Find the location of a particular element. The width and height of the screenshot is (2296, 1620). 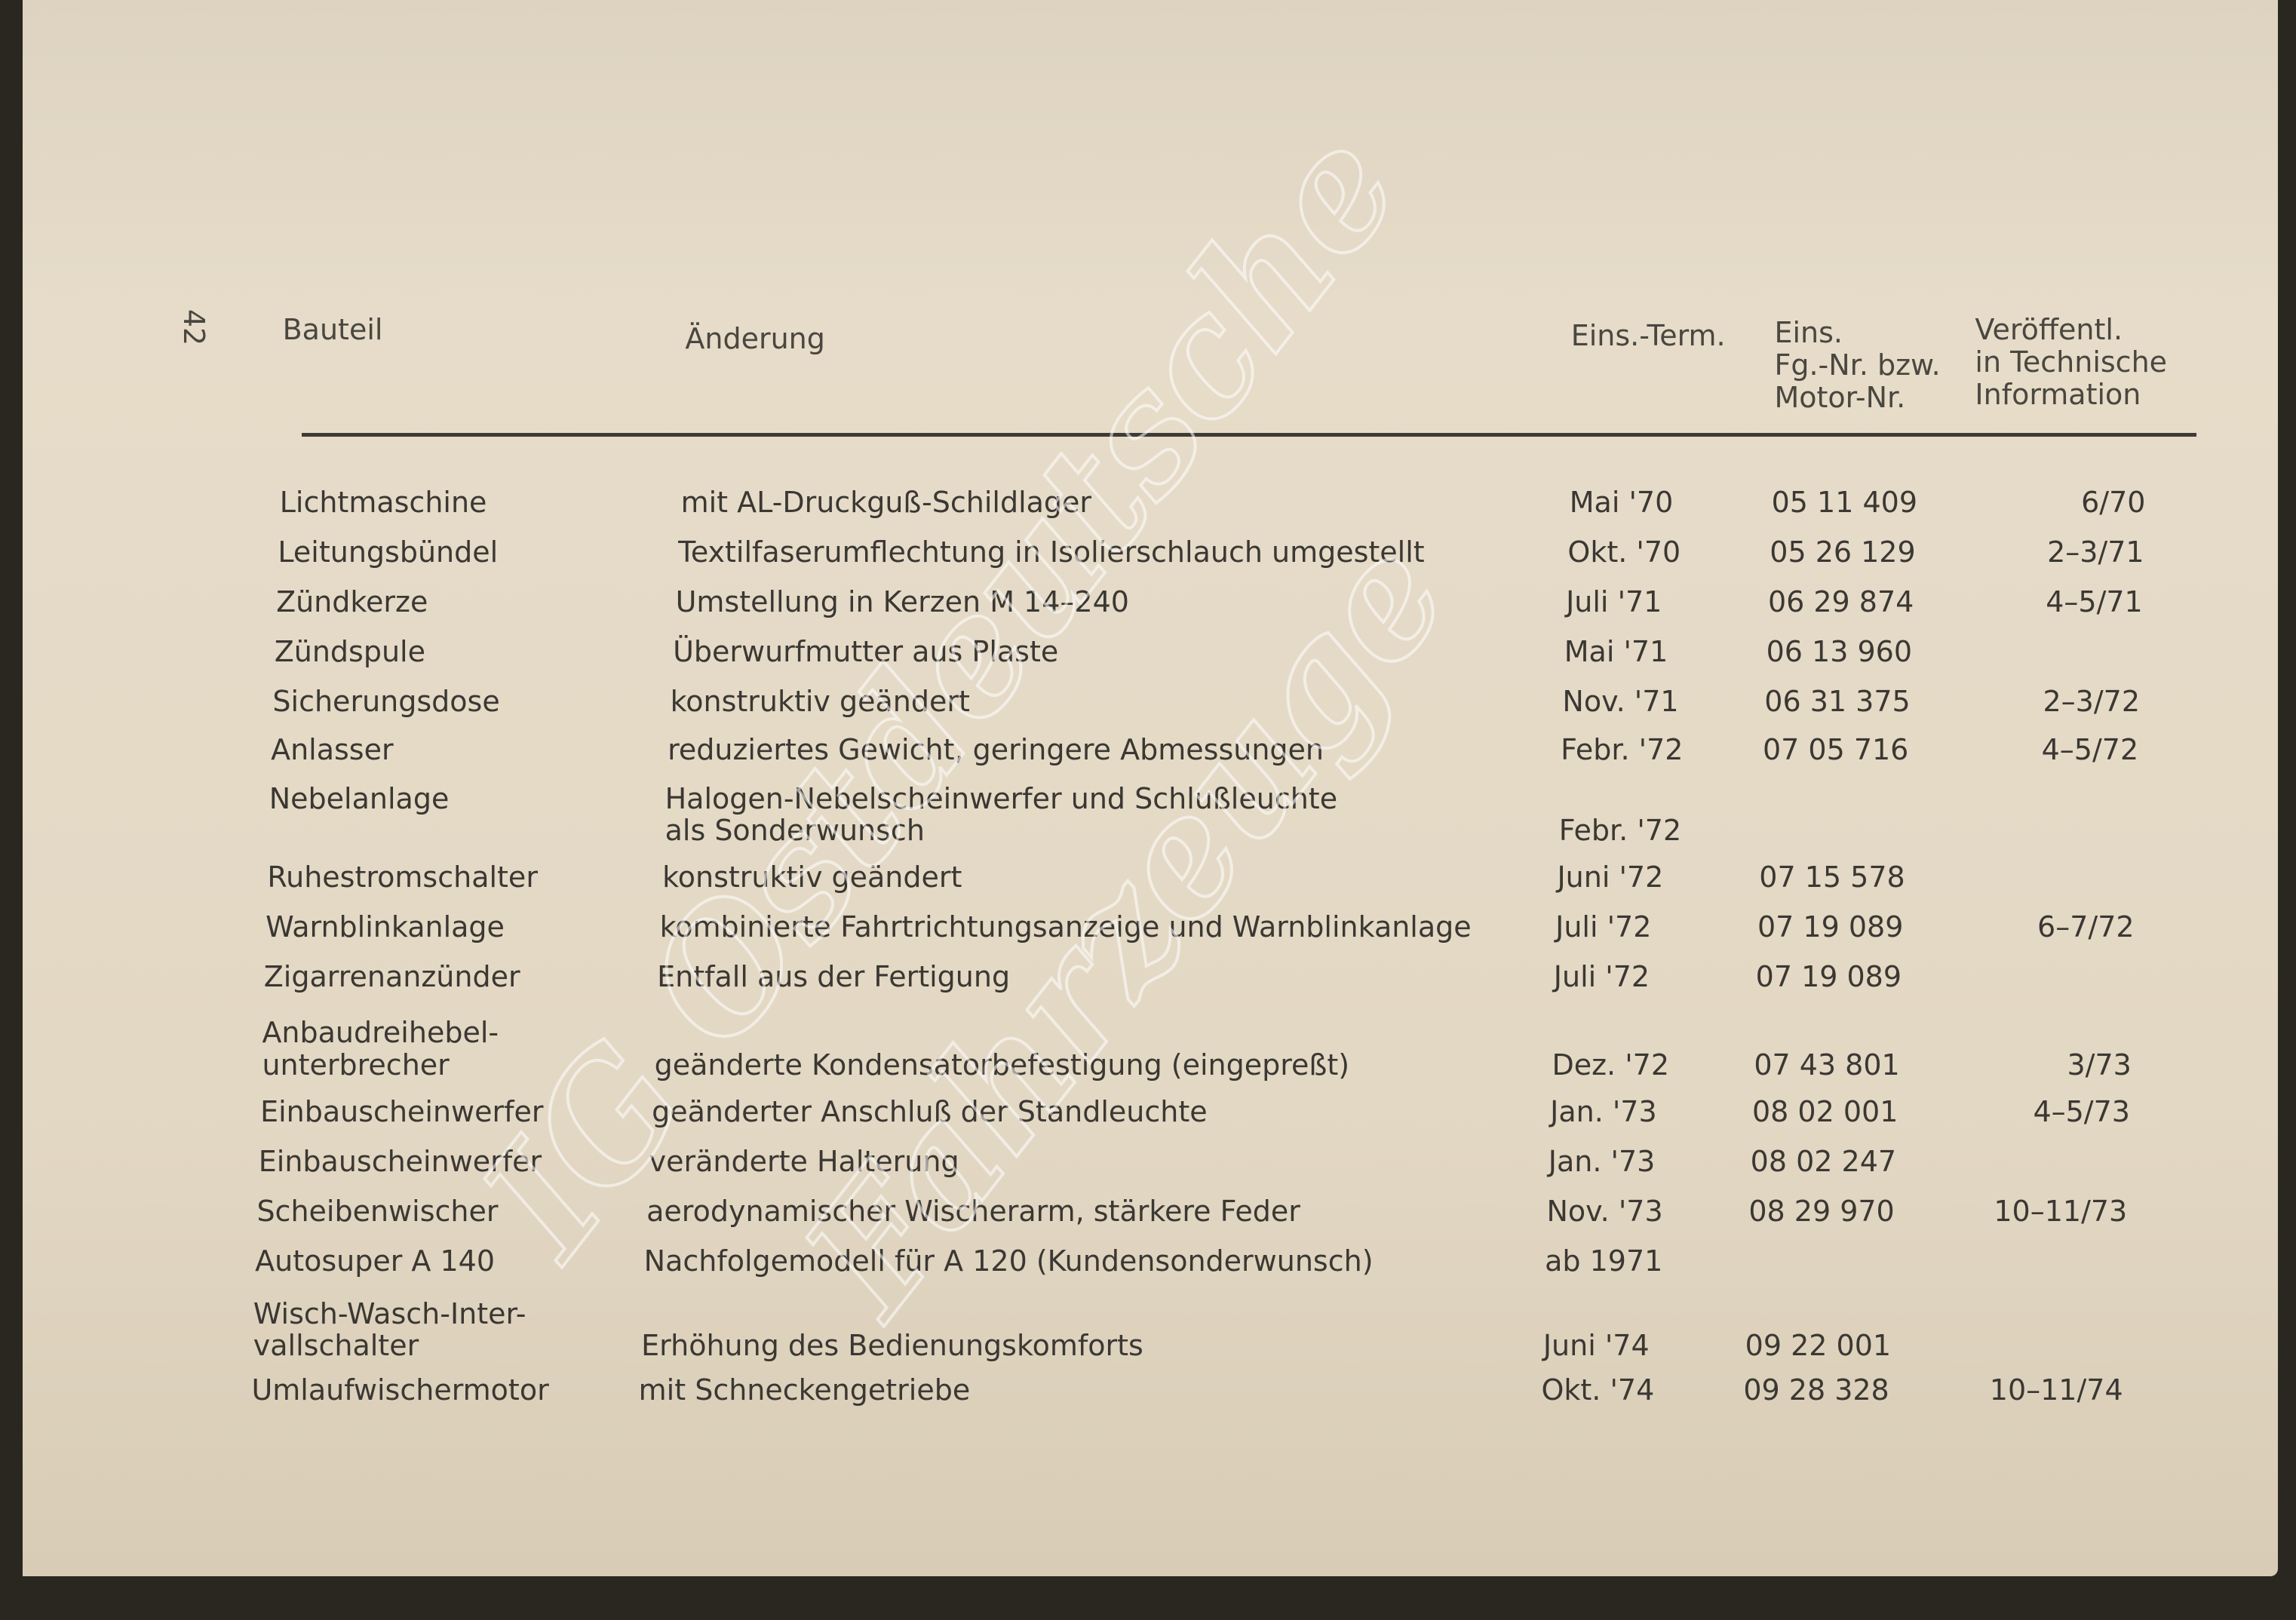

column-header: Information is located at coordinates (2058, 394).